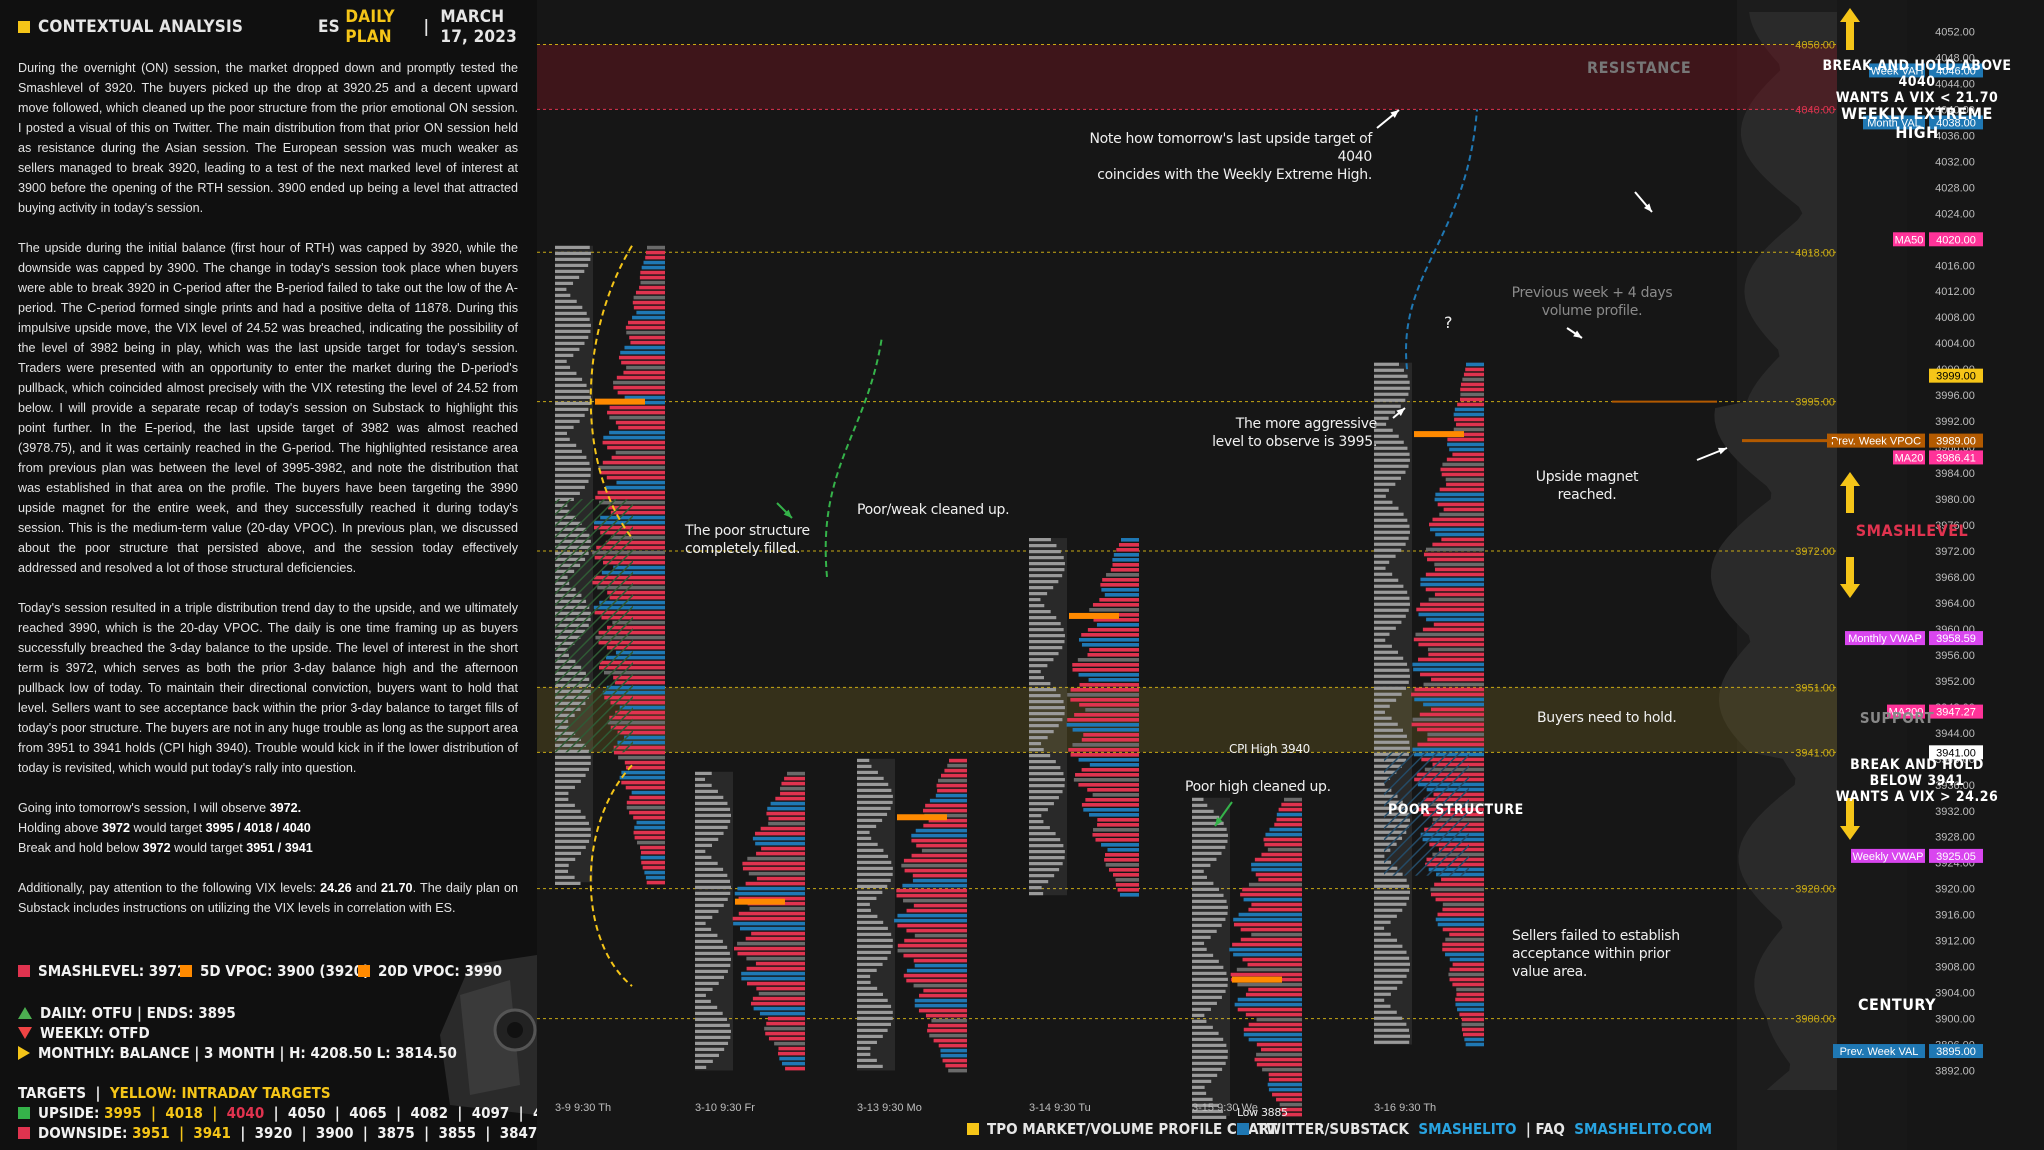 Image resolution: width=2044 pixels, height=1150 pixels. Describe the element at coordinates (24, 1113) in the screenshot. I see `green-square-icon` at that location.